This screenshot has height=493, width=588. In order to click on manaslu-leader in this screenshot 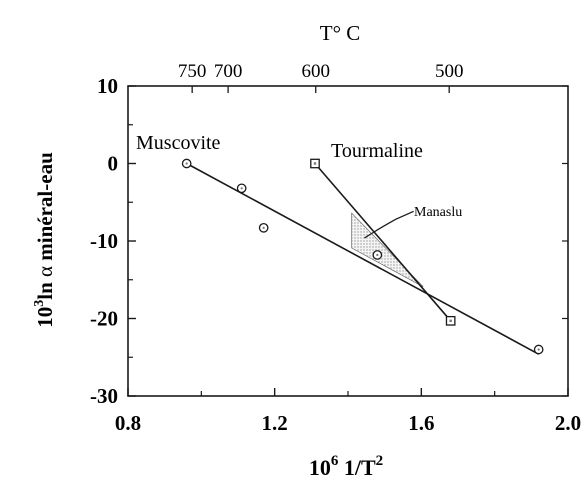, I will do `click(389, 224)`.